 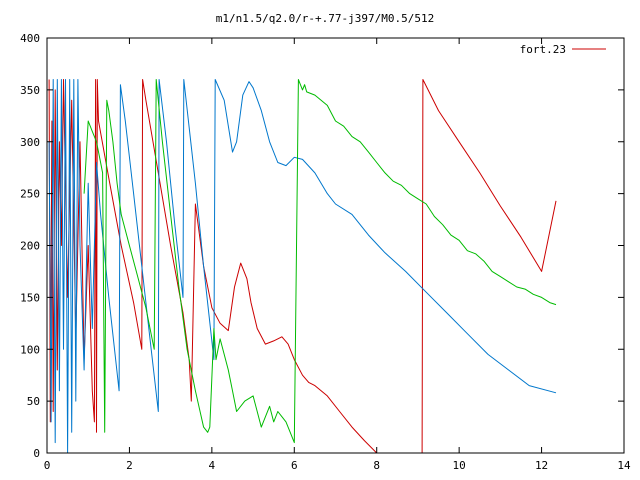 I want to click on legend-label: fort.23, so click(x=543, y=49).